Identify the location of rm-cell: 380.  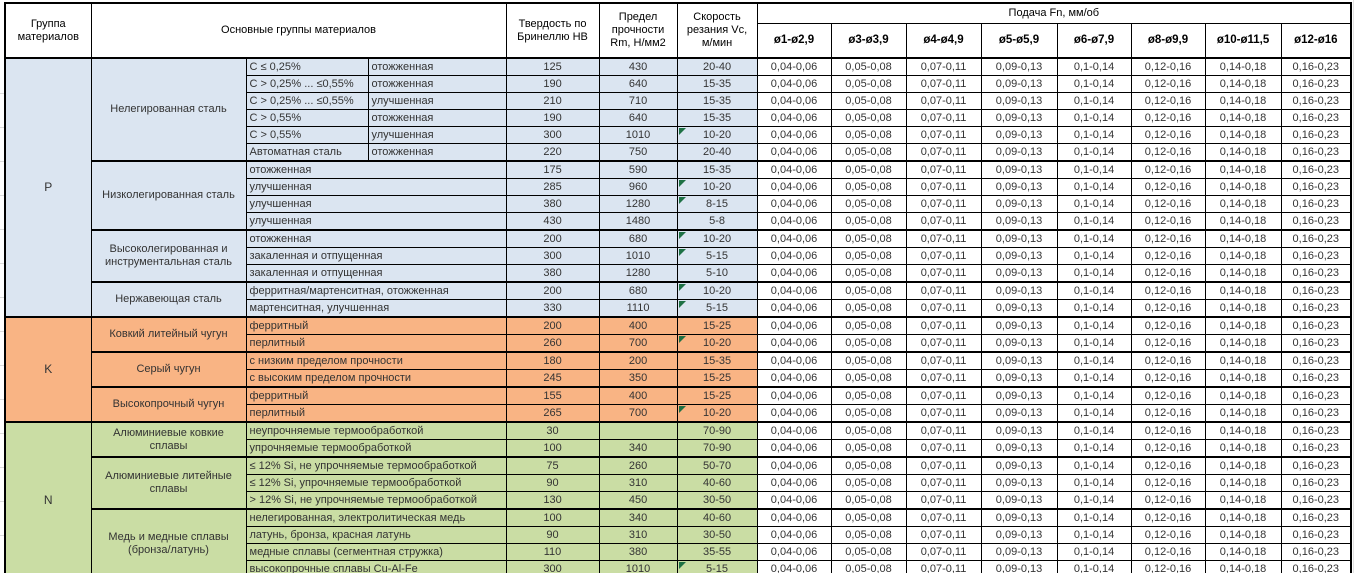
(638, 552).